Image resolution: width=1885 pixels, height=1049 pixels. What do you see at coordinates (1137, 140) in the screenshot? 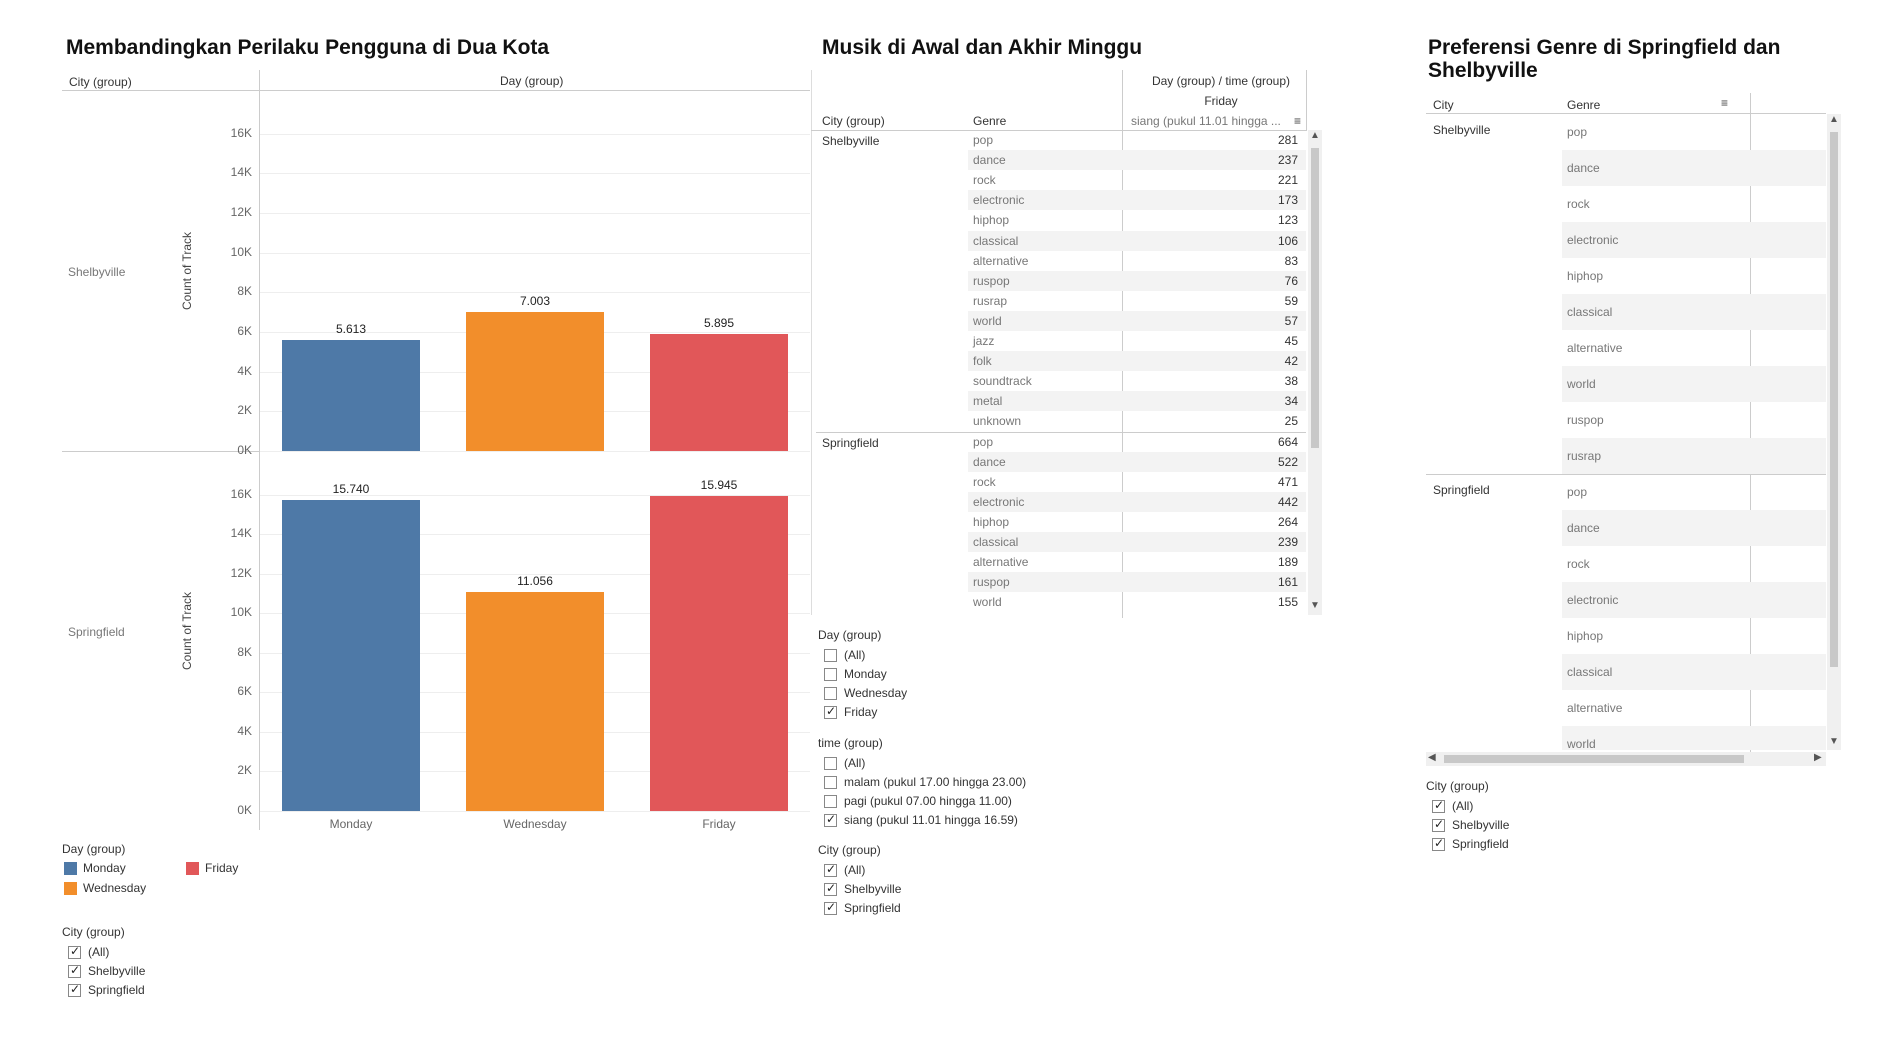
I see `table-row: pop 281` at bounding box center [1137, 140].